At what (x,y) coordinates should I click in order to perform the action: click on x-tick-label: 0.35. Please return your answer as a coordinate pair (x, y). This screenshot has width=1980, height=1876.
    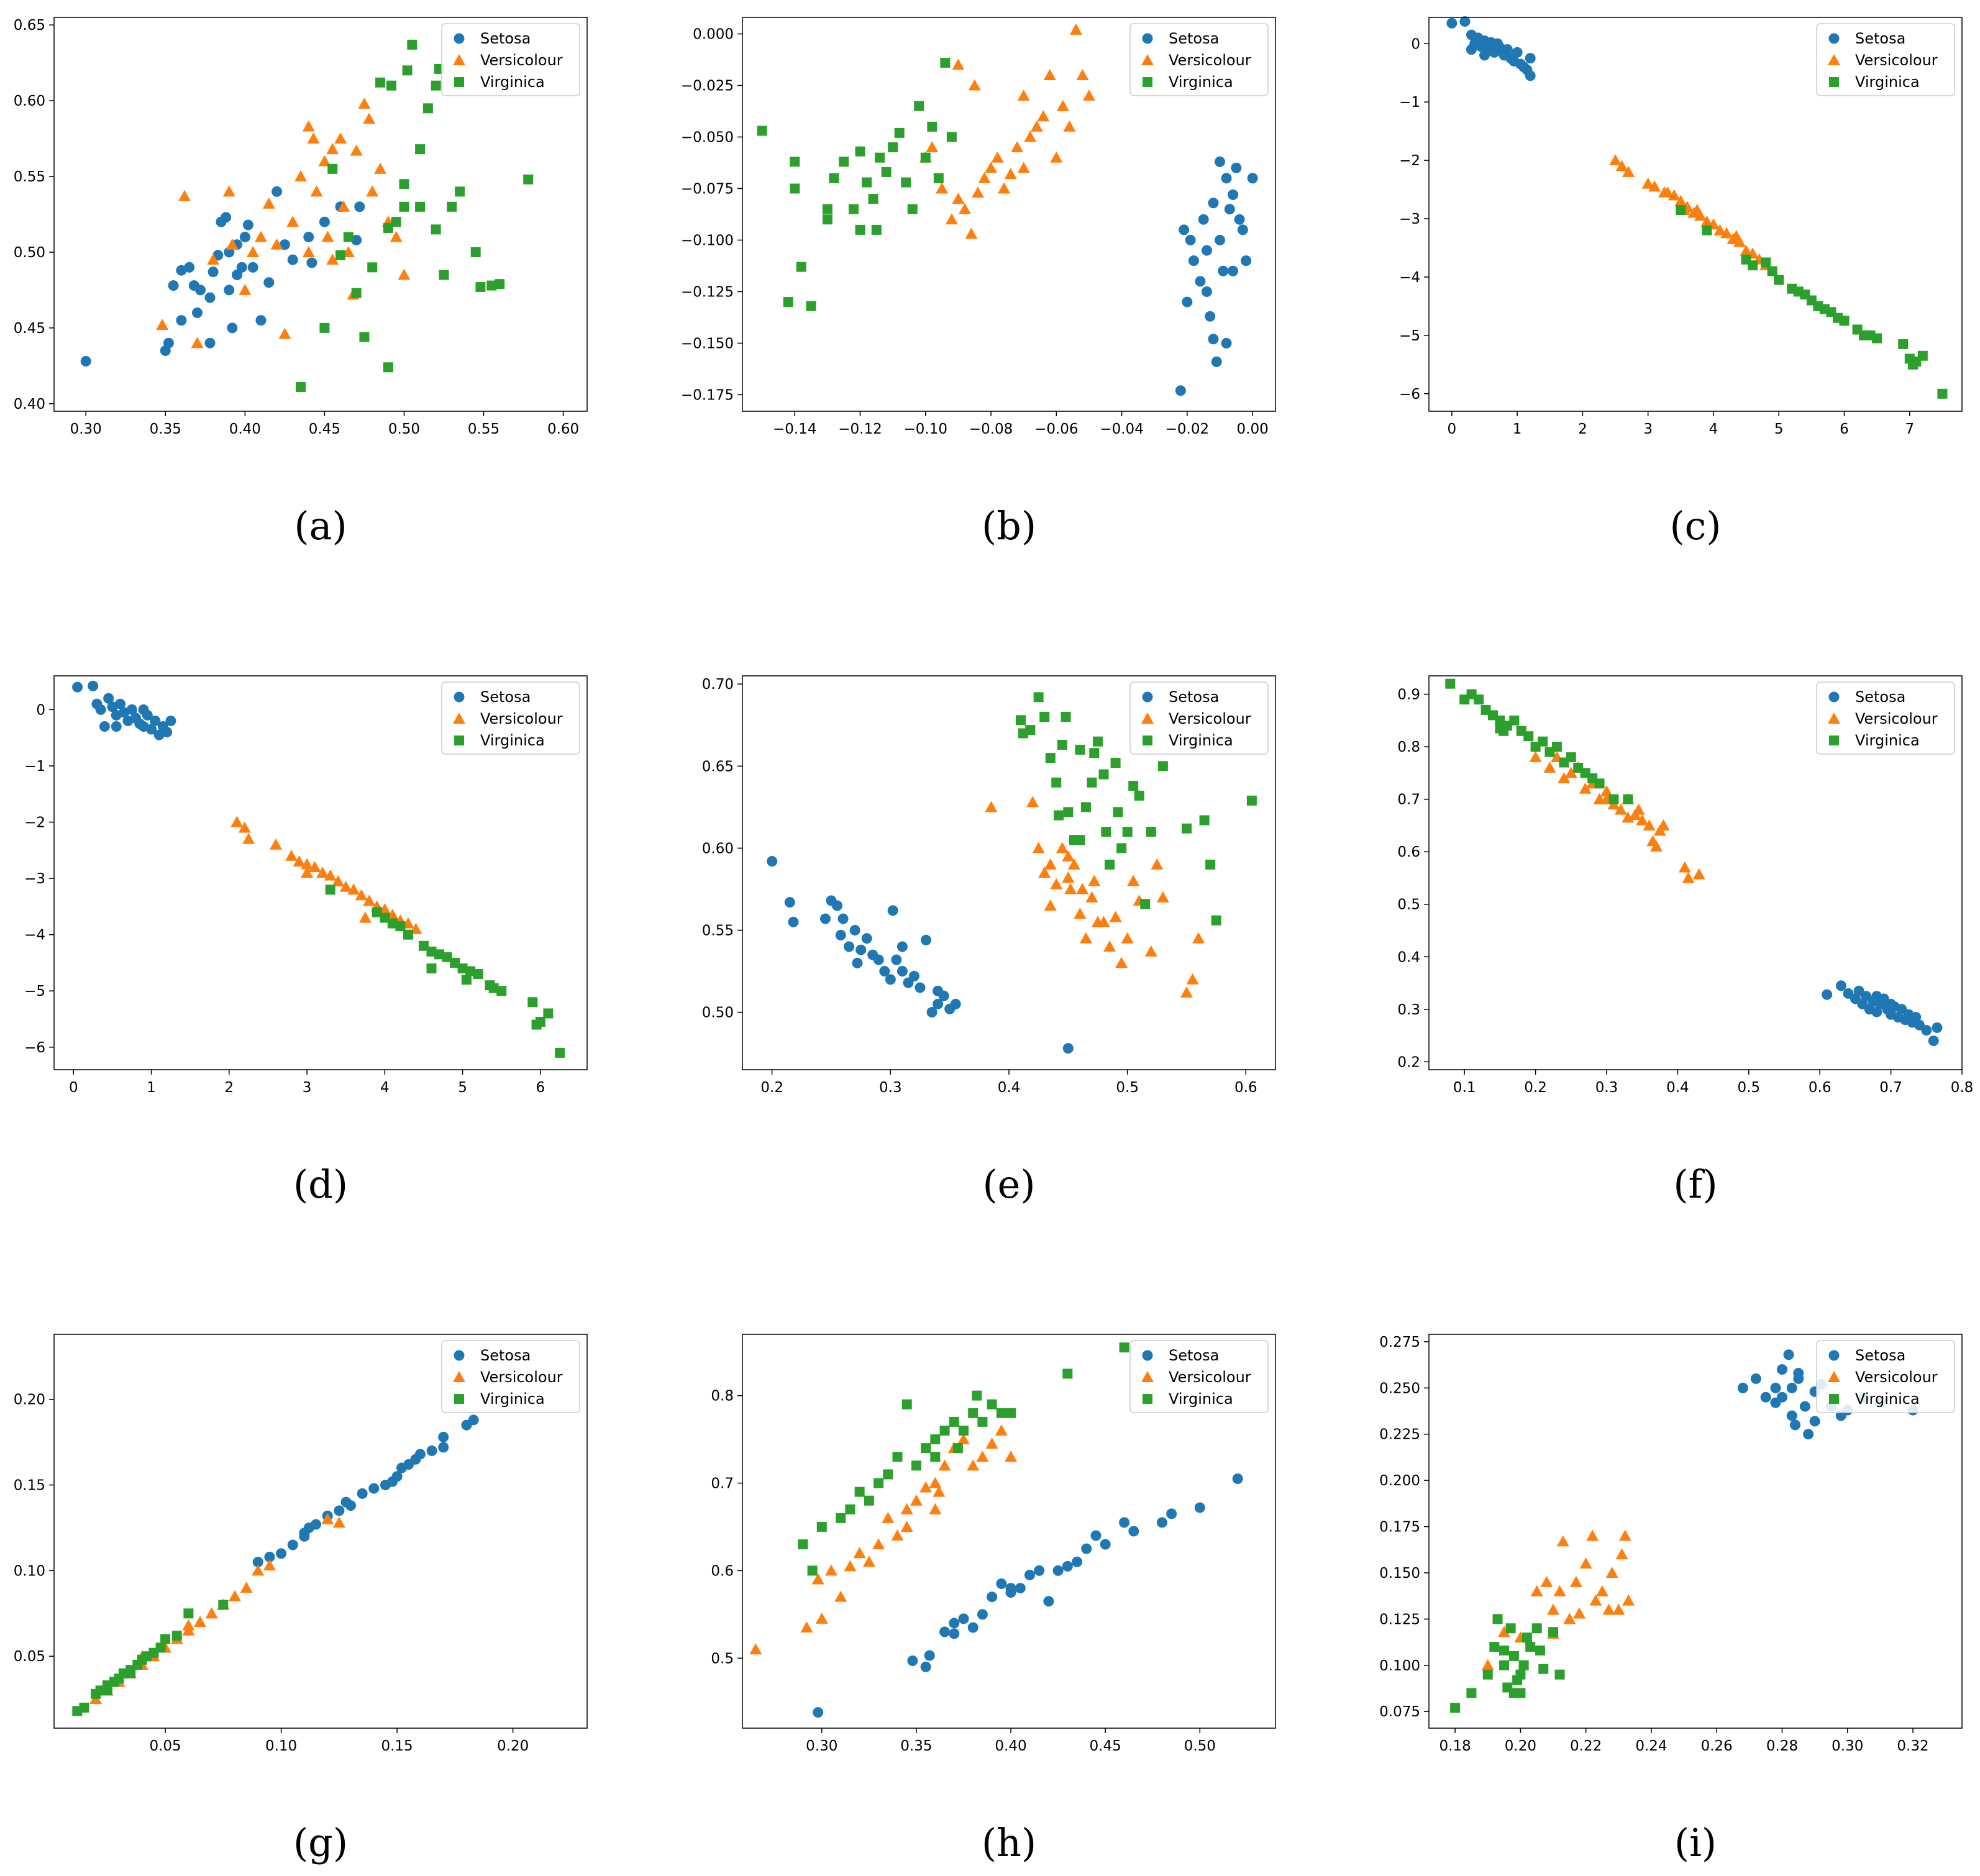
    Looking at the image, I should click on (165, 429).